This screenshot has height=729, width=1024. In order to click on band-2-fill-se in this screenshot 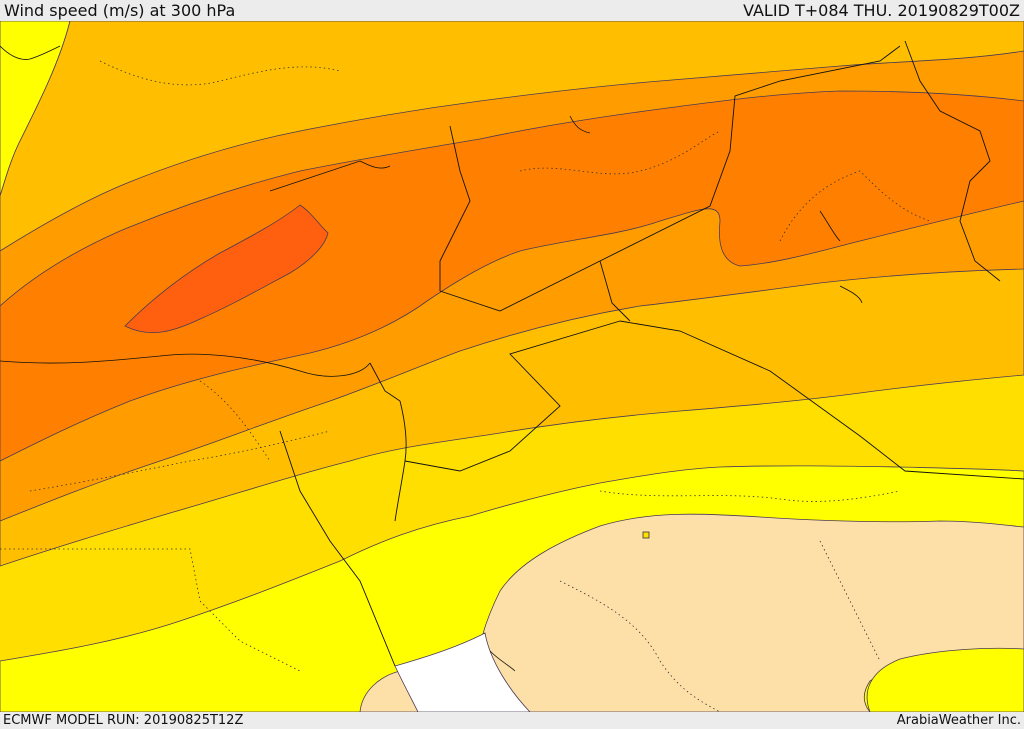, I will do `click(945, 679)`.